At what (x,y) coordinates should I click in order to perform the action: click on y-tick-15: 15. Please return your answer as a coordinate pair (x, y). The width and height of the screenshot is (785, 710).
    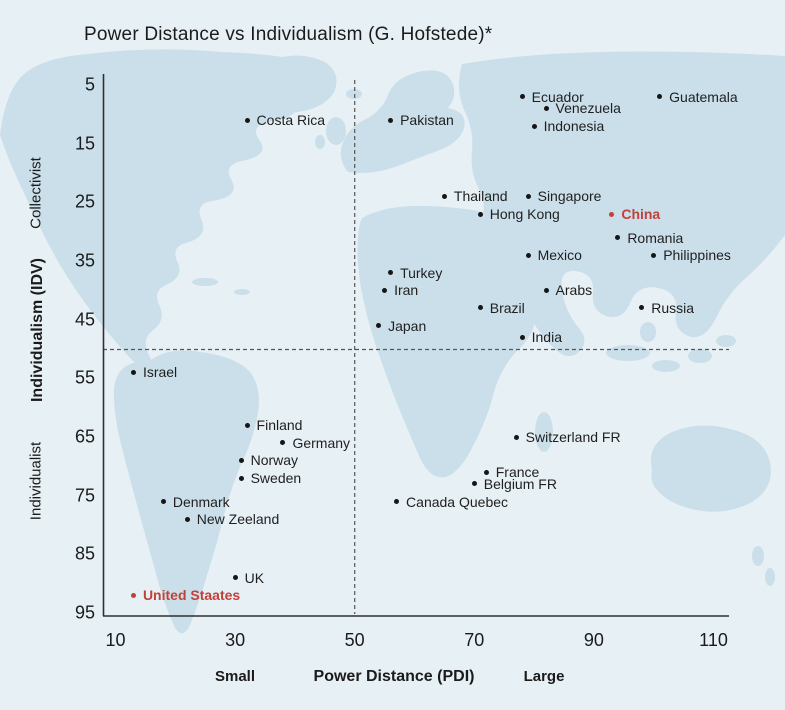
    Looking at the image, I should click on (84, 143).